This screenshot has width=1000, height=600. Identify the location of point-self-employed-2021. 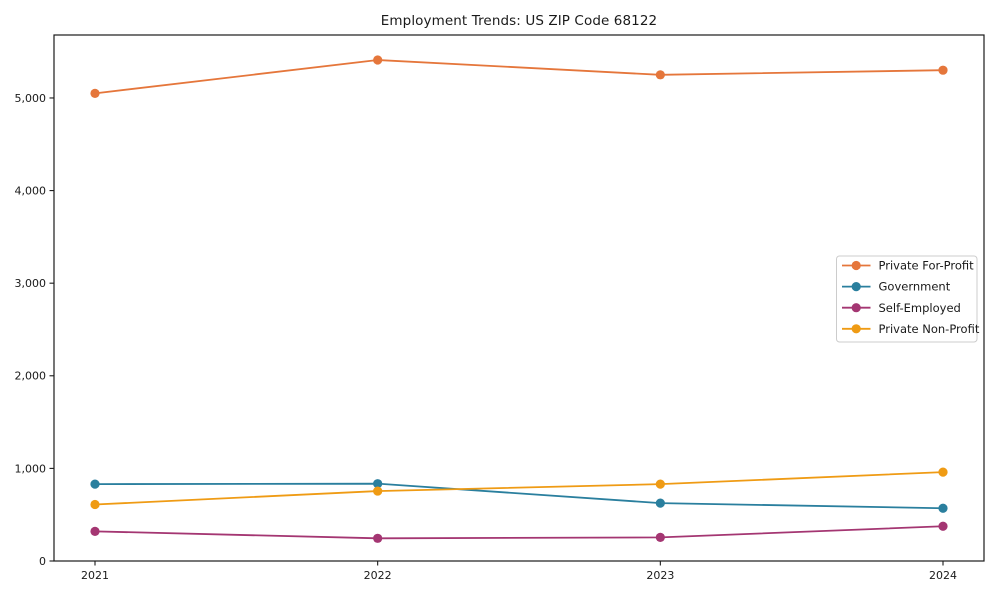
(95, 531).